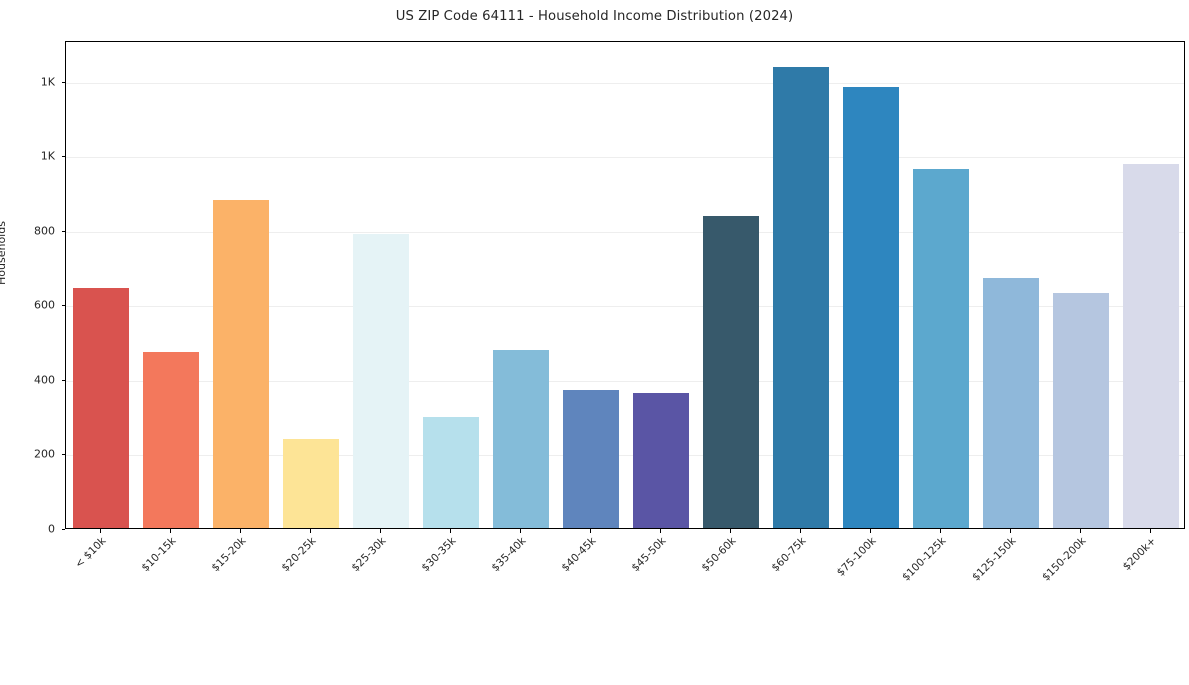 The image size is (1189, 685). I want to click on x-tick-label: $20-25k, so click(299, 555).